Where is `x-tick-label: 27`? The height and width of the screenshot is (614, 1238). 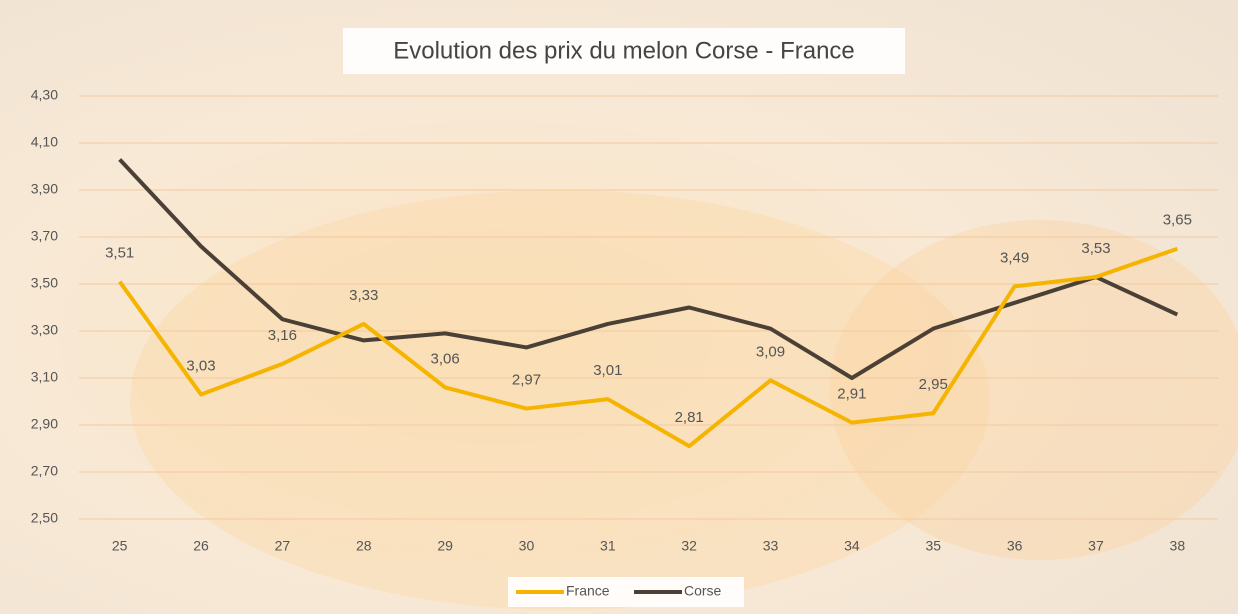
x-tick-label: 27 is located at coordinates (283, 546).